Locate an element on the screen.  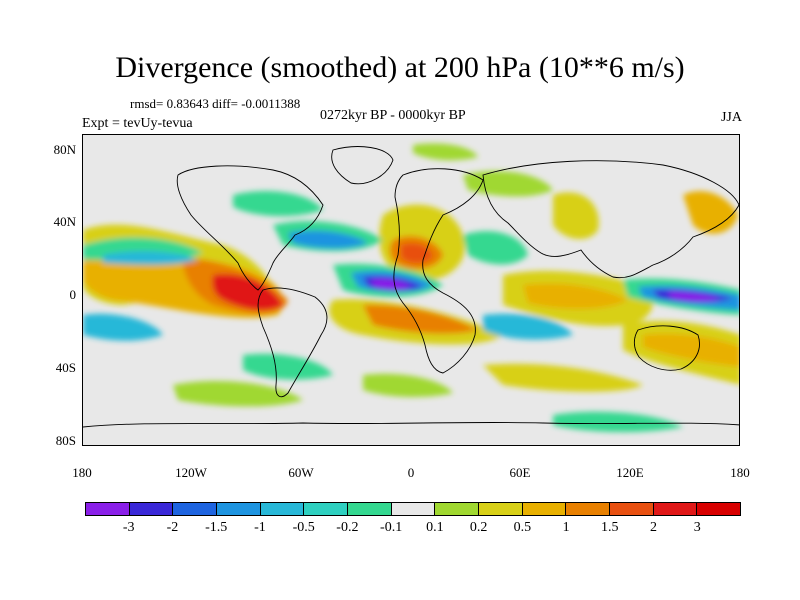
lat-label: 40S is located at coordinates (65, 367).